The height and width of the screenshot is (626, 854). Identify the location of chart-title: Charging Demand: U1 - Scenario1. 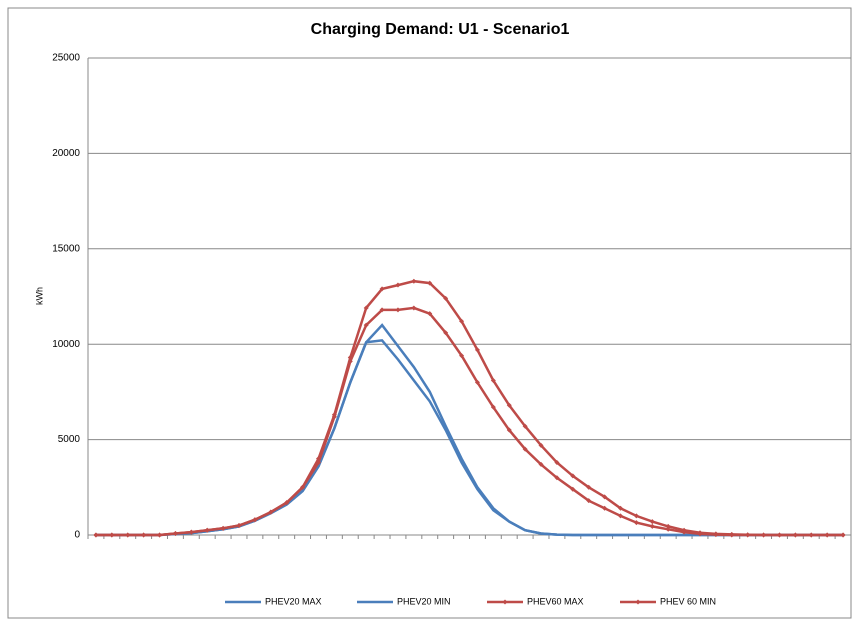
(440, 29).